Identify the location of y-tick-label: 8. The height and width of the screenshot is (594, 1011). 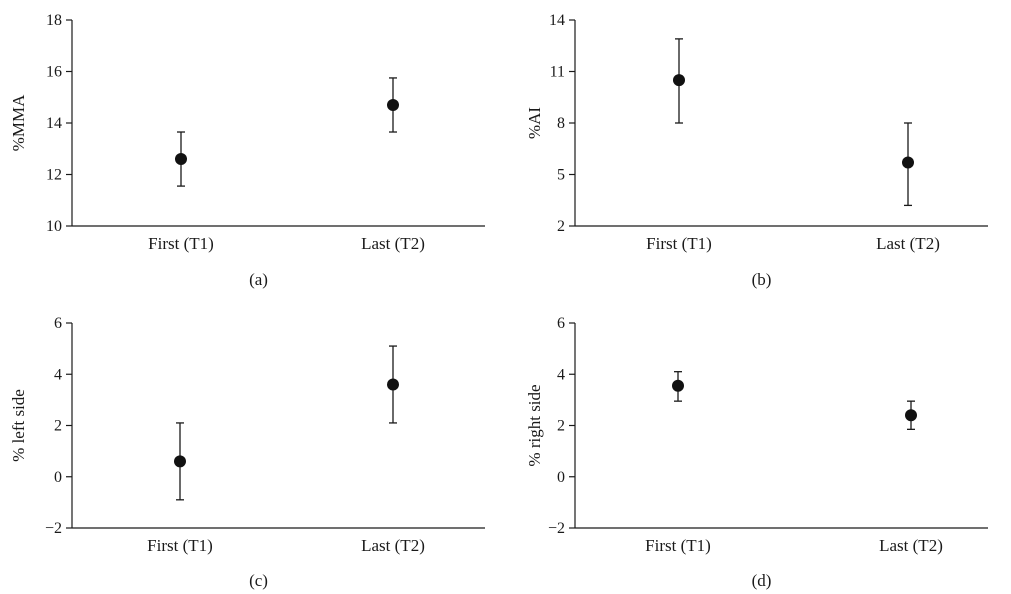
(561, 123).